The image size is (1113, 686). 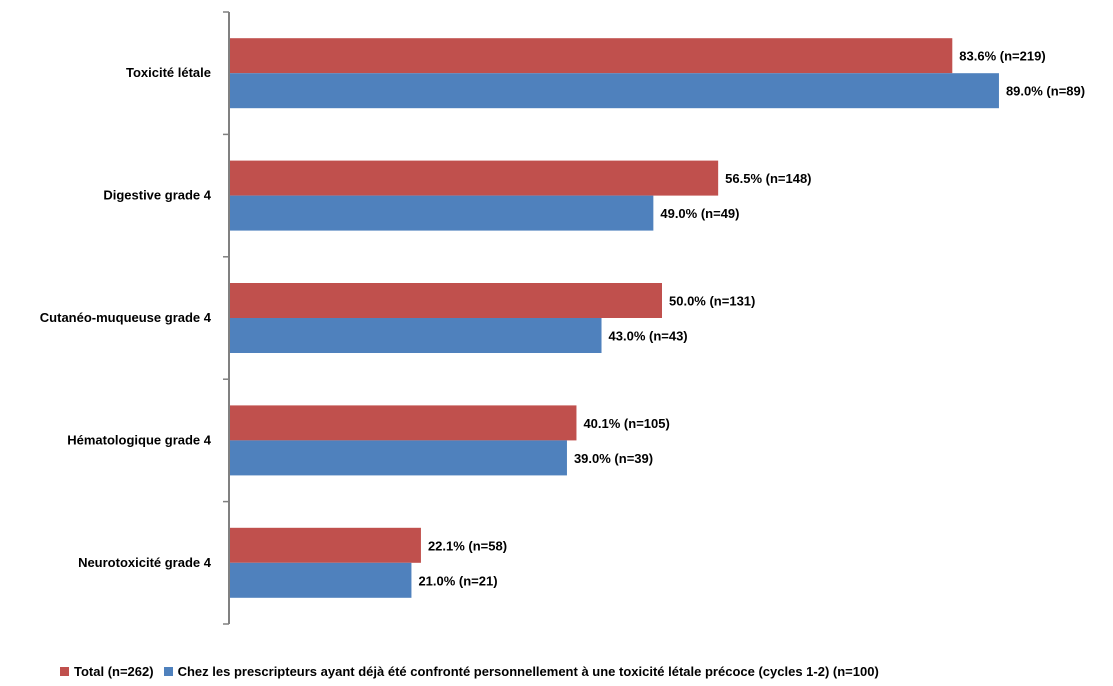 I want to click on legend-label-total: Total (n=262), so click(x=114, y=671).